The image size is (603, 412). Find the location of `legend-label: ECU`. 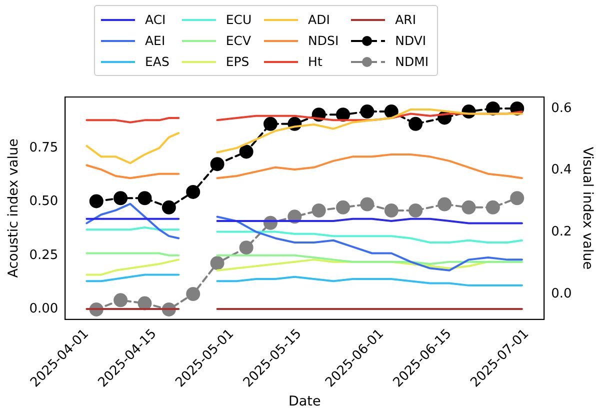

legend-label: ECU is located at coordinates (239, 19).